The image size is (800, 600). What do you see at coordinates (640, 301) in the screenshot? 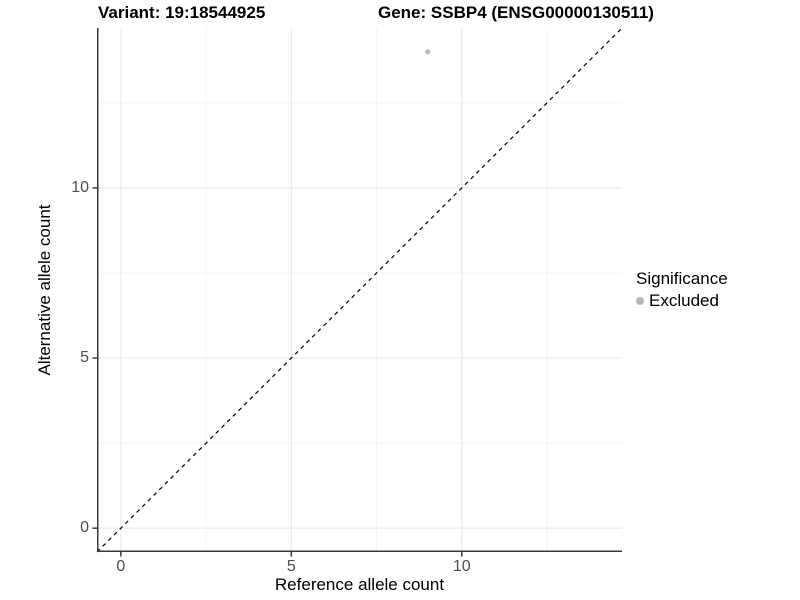
I see `legend-point-swatch` at bounding box center [640, 301].